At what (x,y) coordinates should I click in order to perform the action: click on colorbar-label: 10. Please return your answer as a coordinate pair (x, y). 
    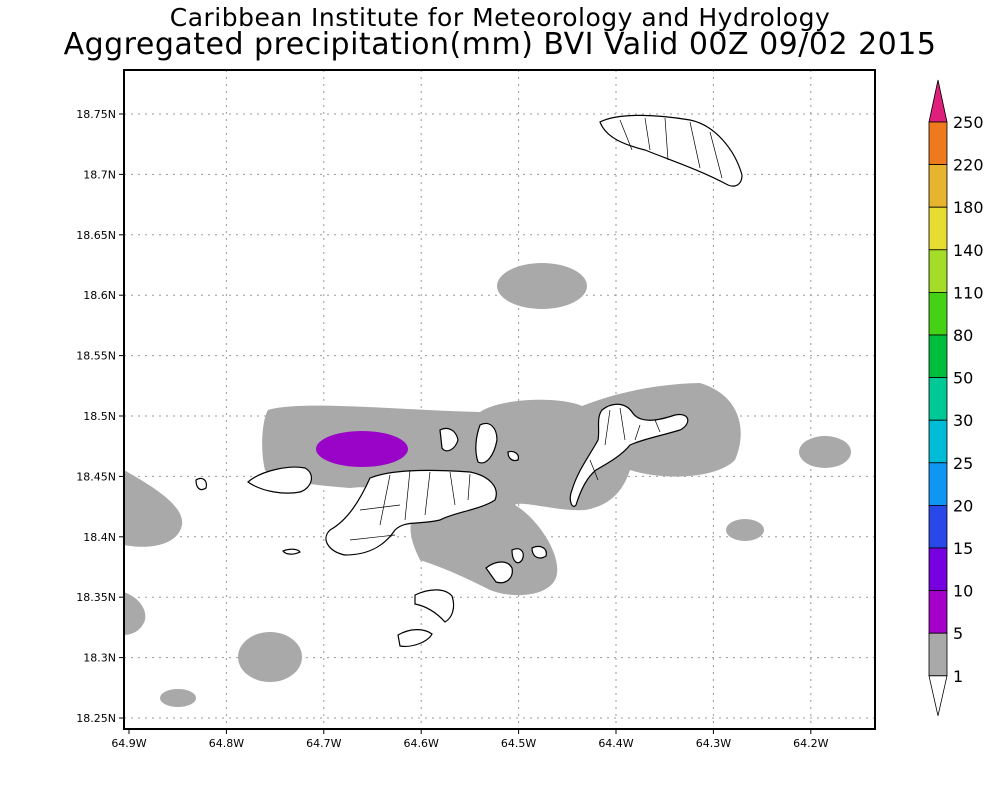
    Looking at the image, I should click on (963, 591).